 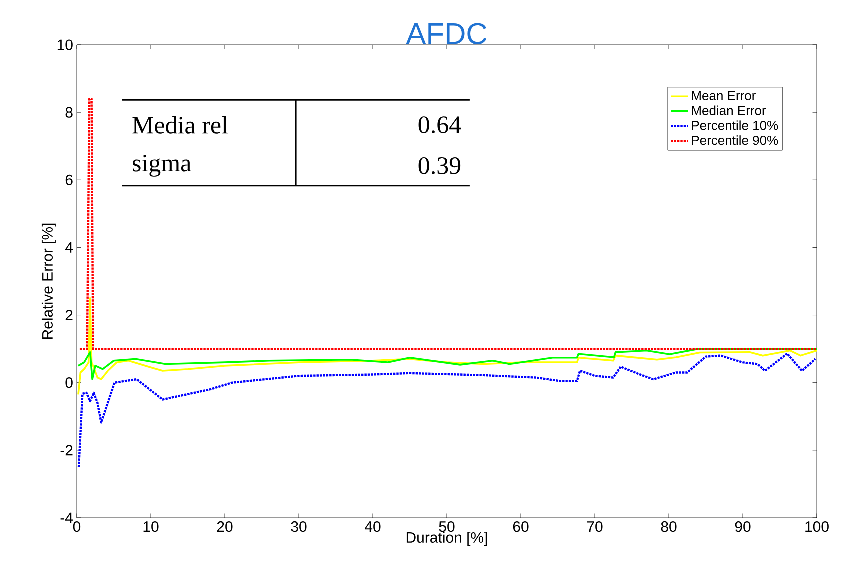 What do you see at coordinates (69, 383) in the screenshot?
I see `y-tick-label: 0` at bounding box center [69, 383].